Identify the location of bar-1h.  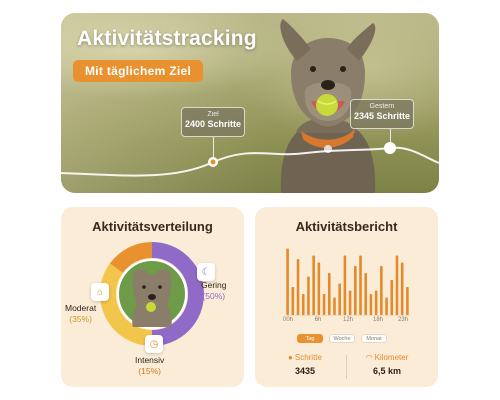
(293, 301).